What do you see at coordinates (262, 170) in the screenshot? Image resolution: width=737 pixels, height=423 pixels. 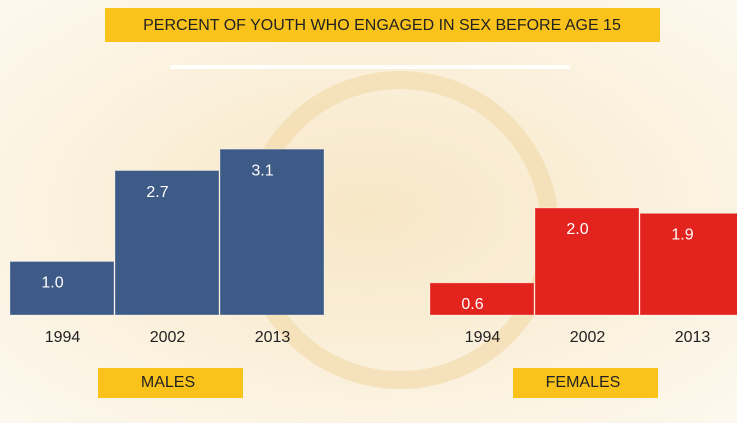 I see `value-label: 3.1` at bounding box center [262, 170].